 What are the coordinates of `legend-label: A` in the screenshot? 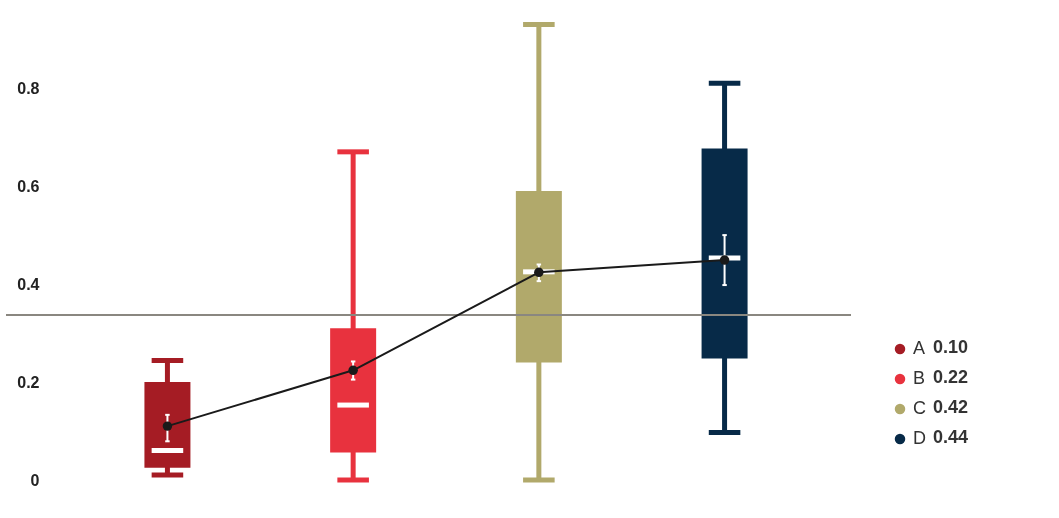 It's located at (919, 348).